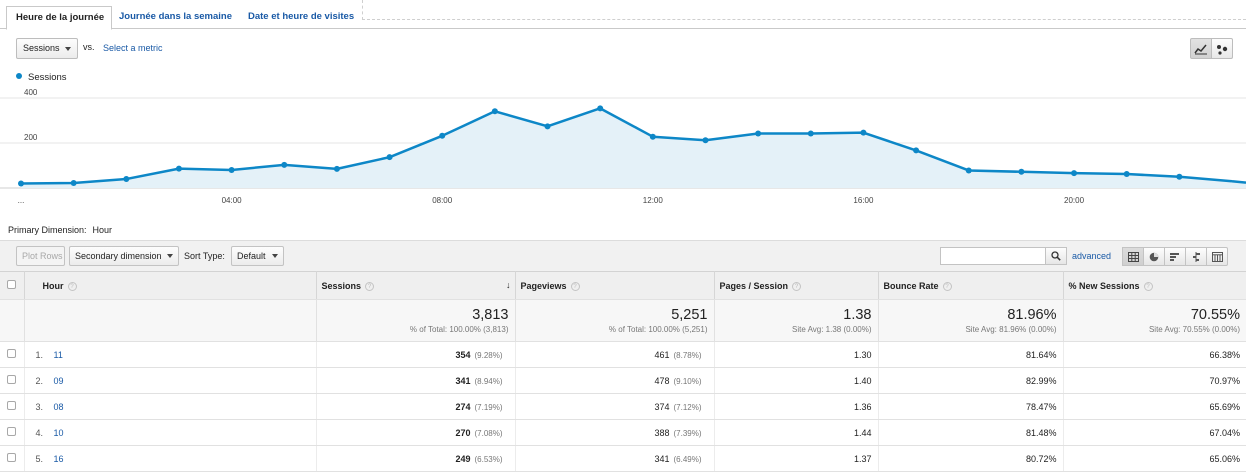 The width and height of the screenshot is (1246, 474). I want to click on table-row: 5. 16 249 (6.53%) 341 (6.49%) 1.37 80.72% 65.06%, so click(623, 458).